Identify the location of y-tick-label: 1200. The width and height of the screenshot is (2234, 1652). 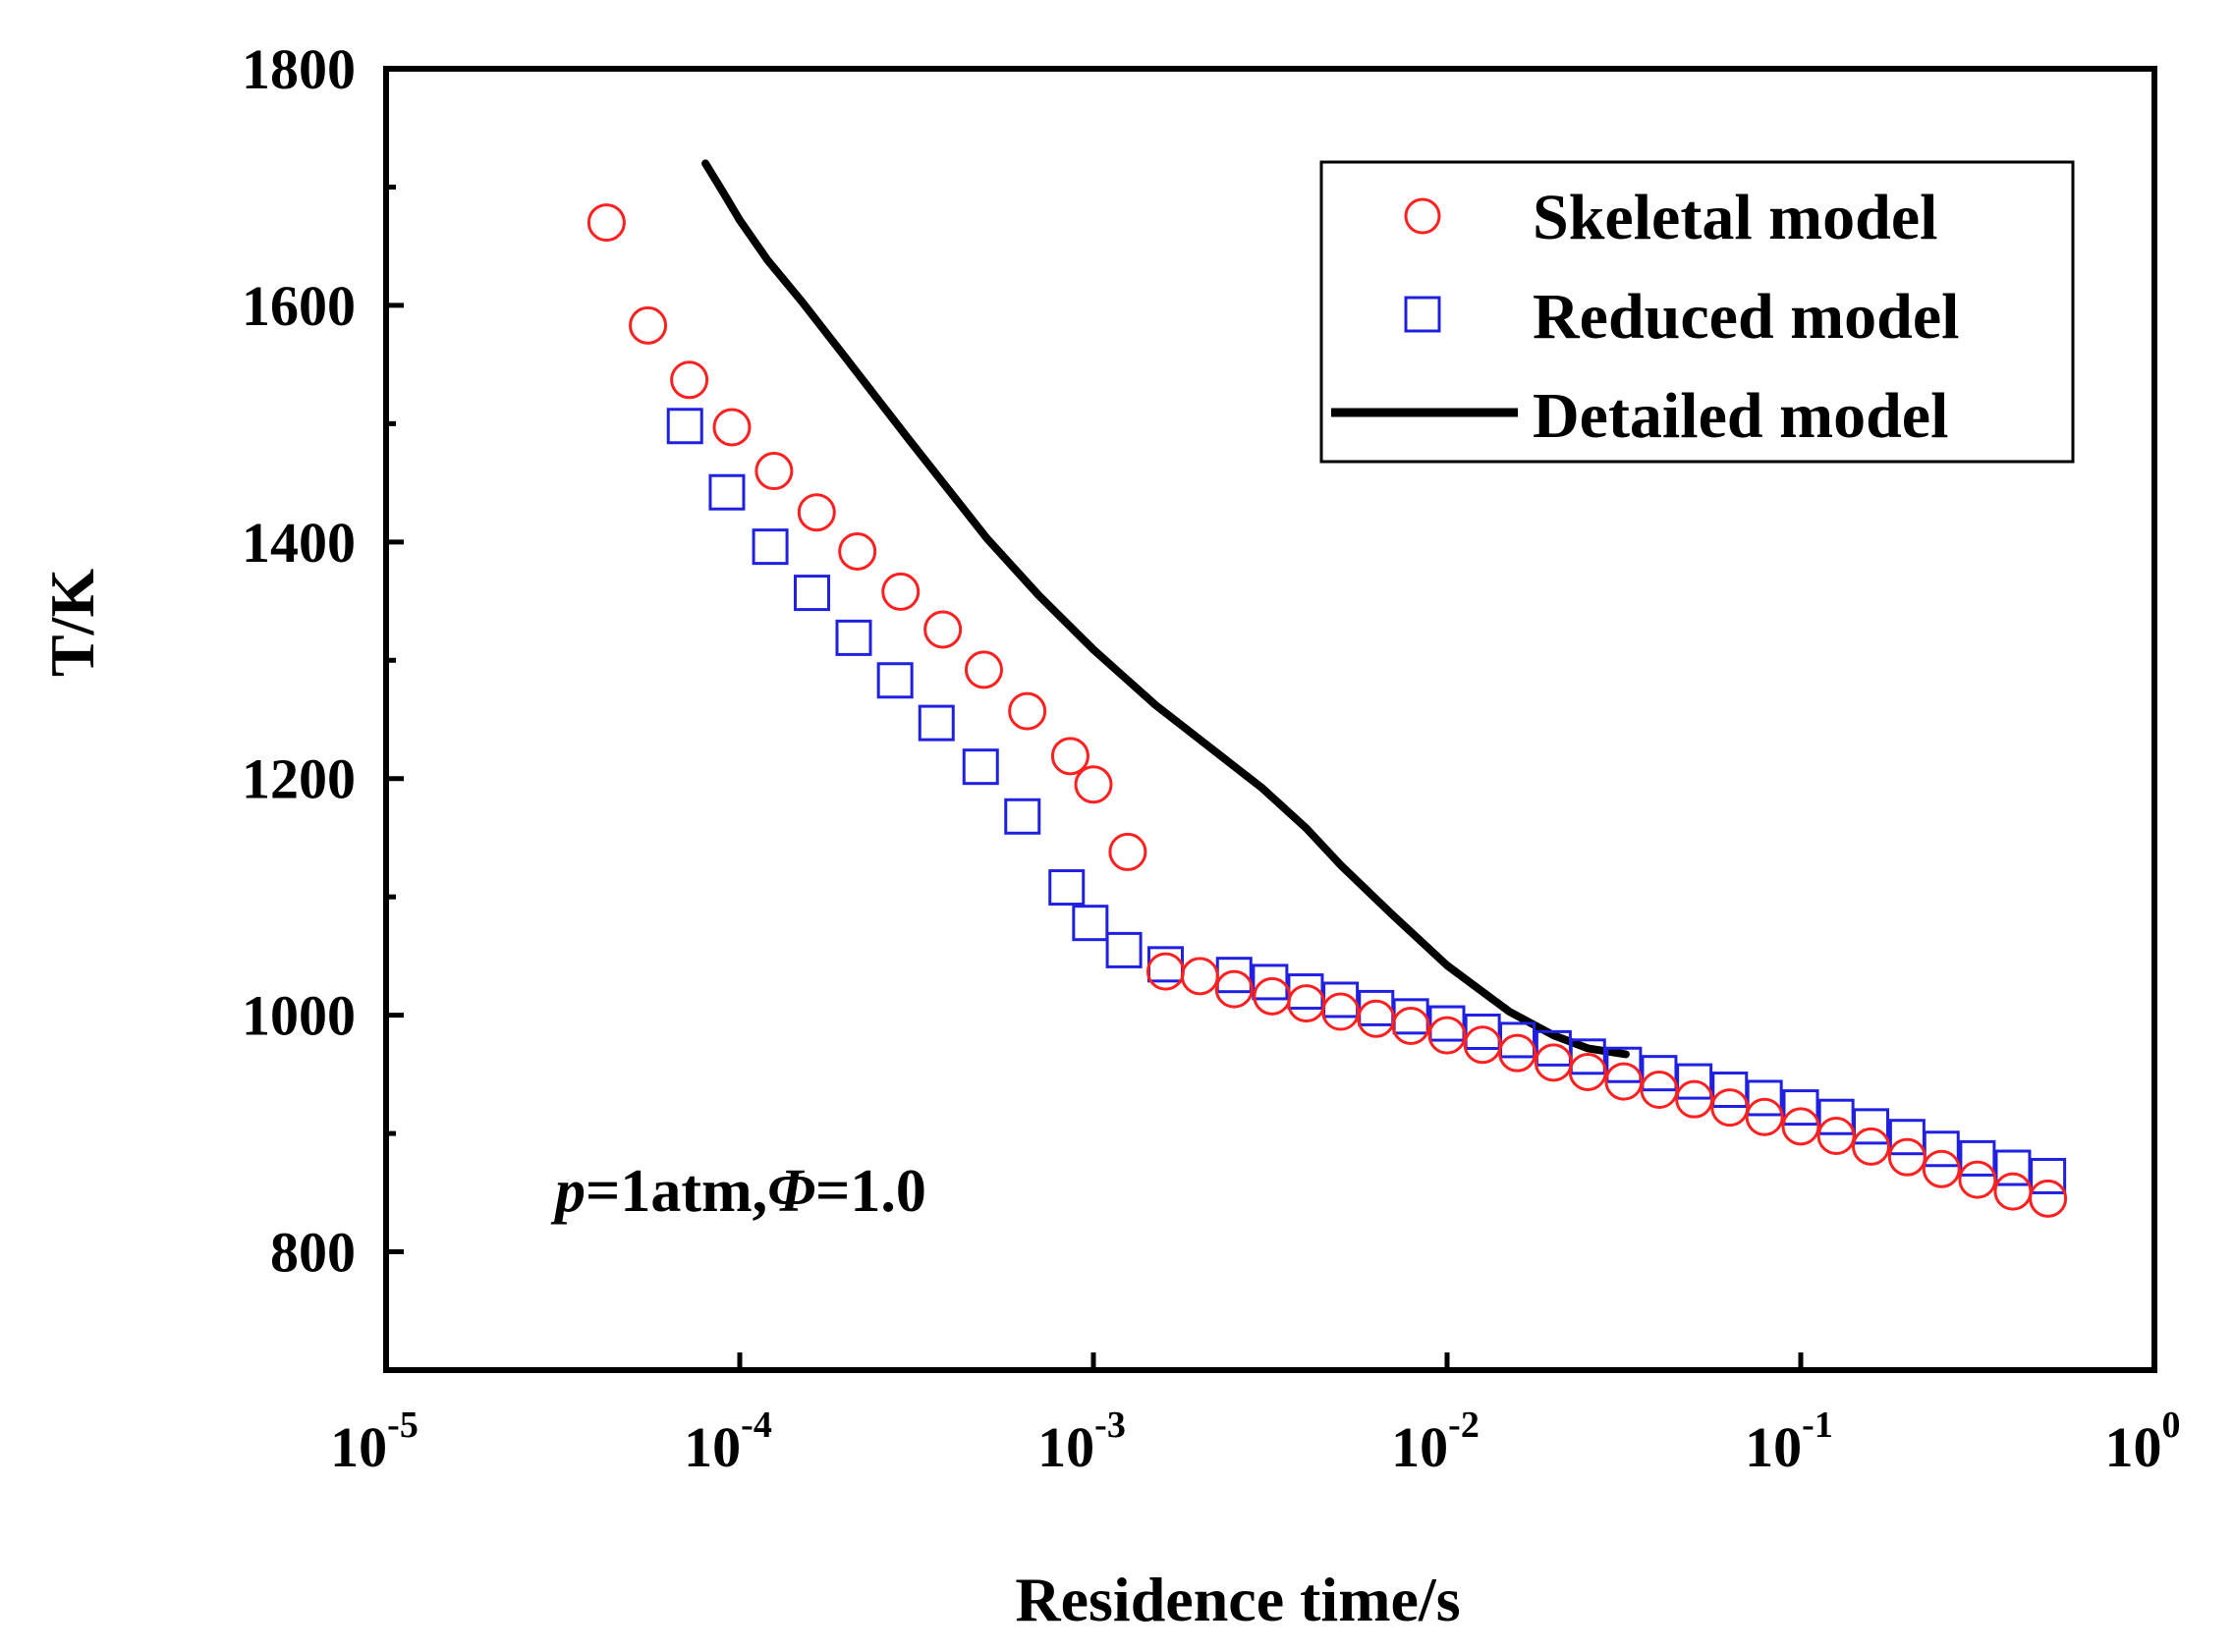
(299, 779).